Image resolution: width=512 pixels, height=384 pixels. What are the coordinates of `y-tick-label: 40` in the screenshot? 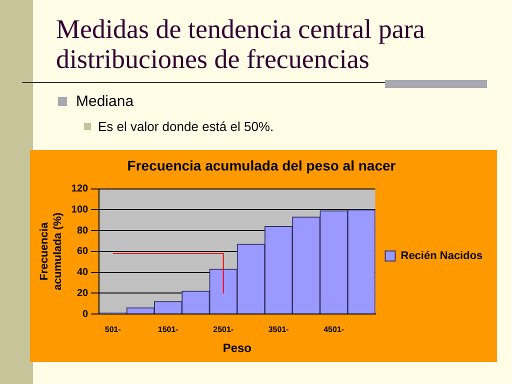 It's located at (82, 272).